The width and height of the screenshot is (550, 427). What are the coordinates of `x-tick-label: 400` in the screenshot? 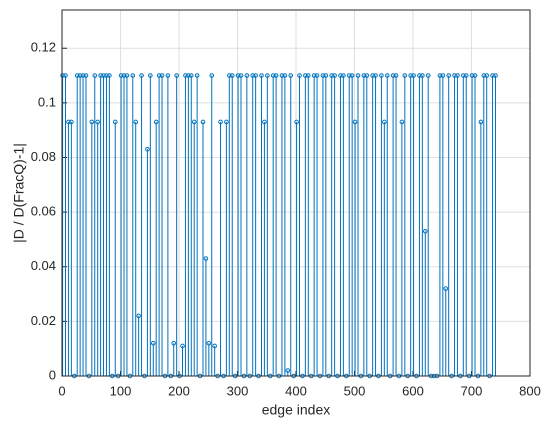 It's located at (296, 390).